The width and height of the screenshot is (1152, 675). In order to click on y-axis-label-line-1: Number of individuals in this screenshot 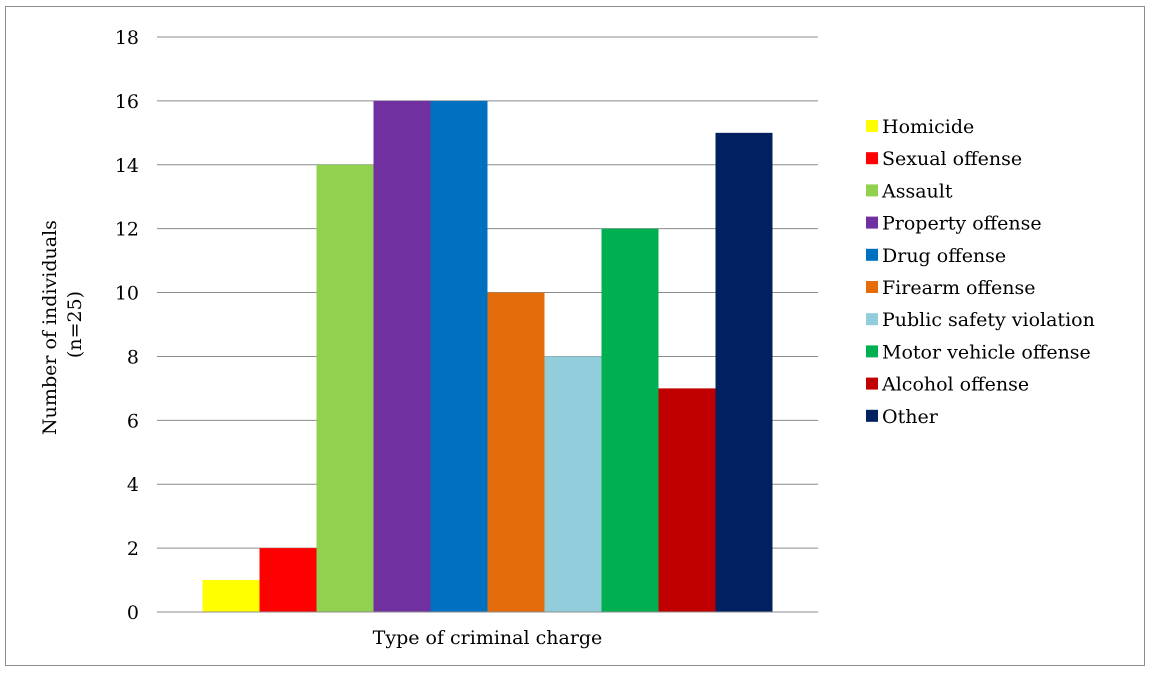, I will do `click(50, 327)`.